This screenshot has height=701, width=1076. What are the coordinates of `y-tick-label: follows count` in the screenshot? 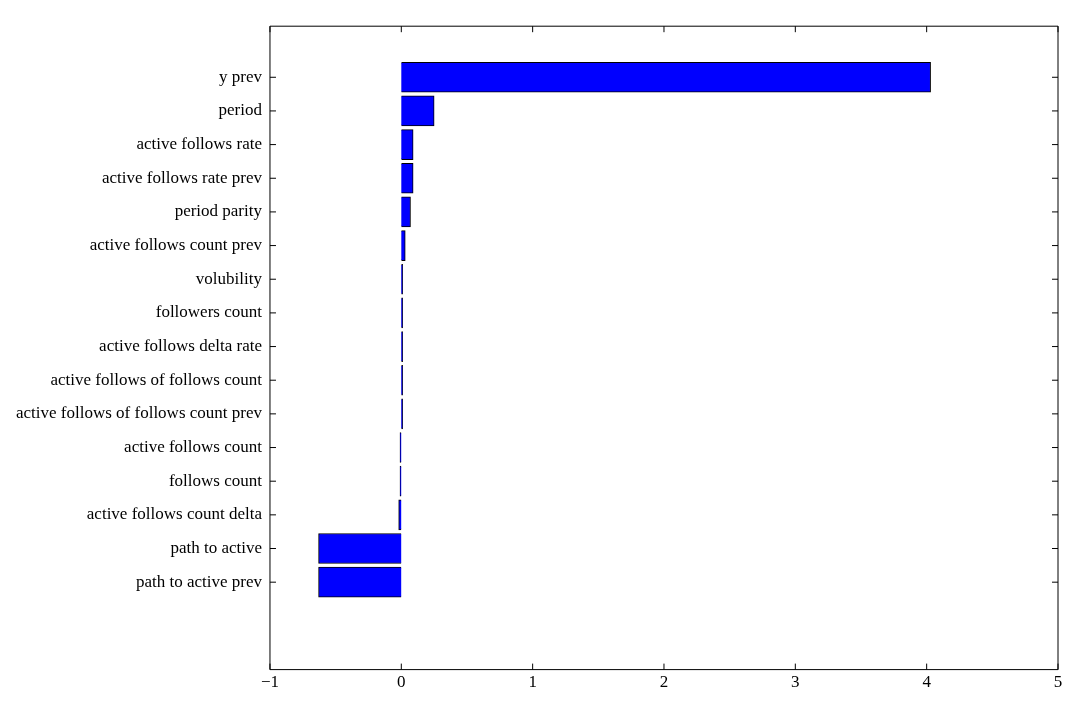 It's located at (215, 480).